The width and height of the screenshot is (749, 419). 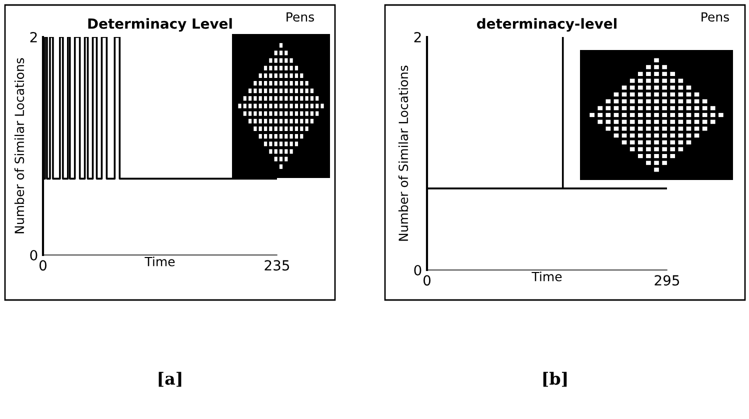 What do you see at coordinates (160, 25) in the screenshot?
I see `chart-title: Determinacy Level` at bounding box center [160, 25].